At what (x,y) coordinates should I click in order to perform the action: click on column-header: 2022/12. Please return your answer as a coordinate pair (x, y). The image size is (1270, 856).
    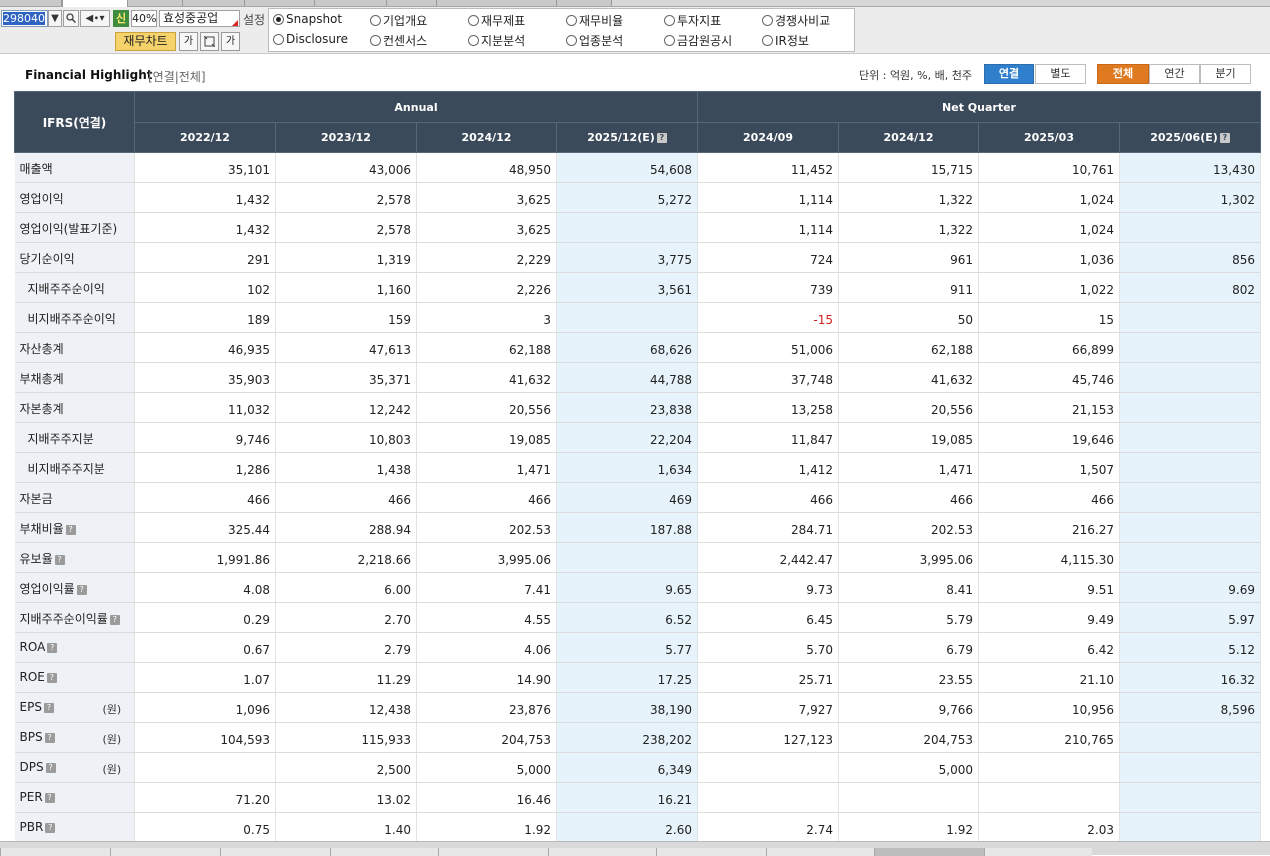
    Looking at the image, I should click on (205, 137).